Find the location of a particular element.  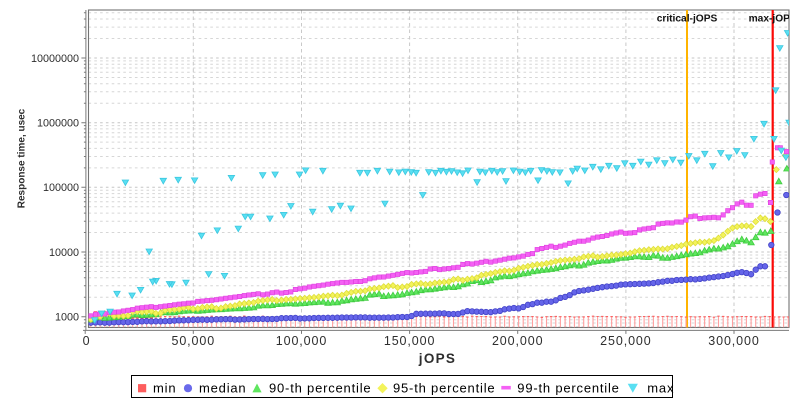

svg-text: max-jOPS is located at coordinates (773, 19).